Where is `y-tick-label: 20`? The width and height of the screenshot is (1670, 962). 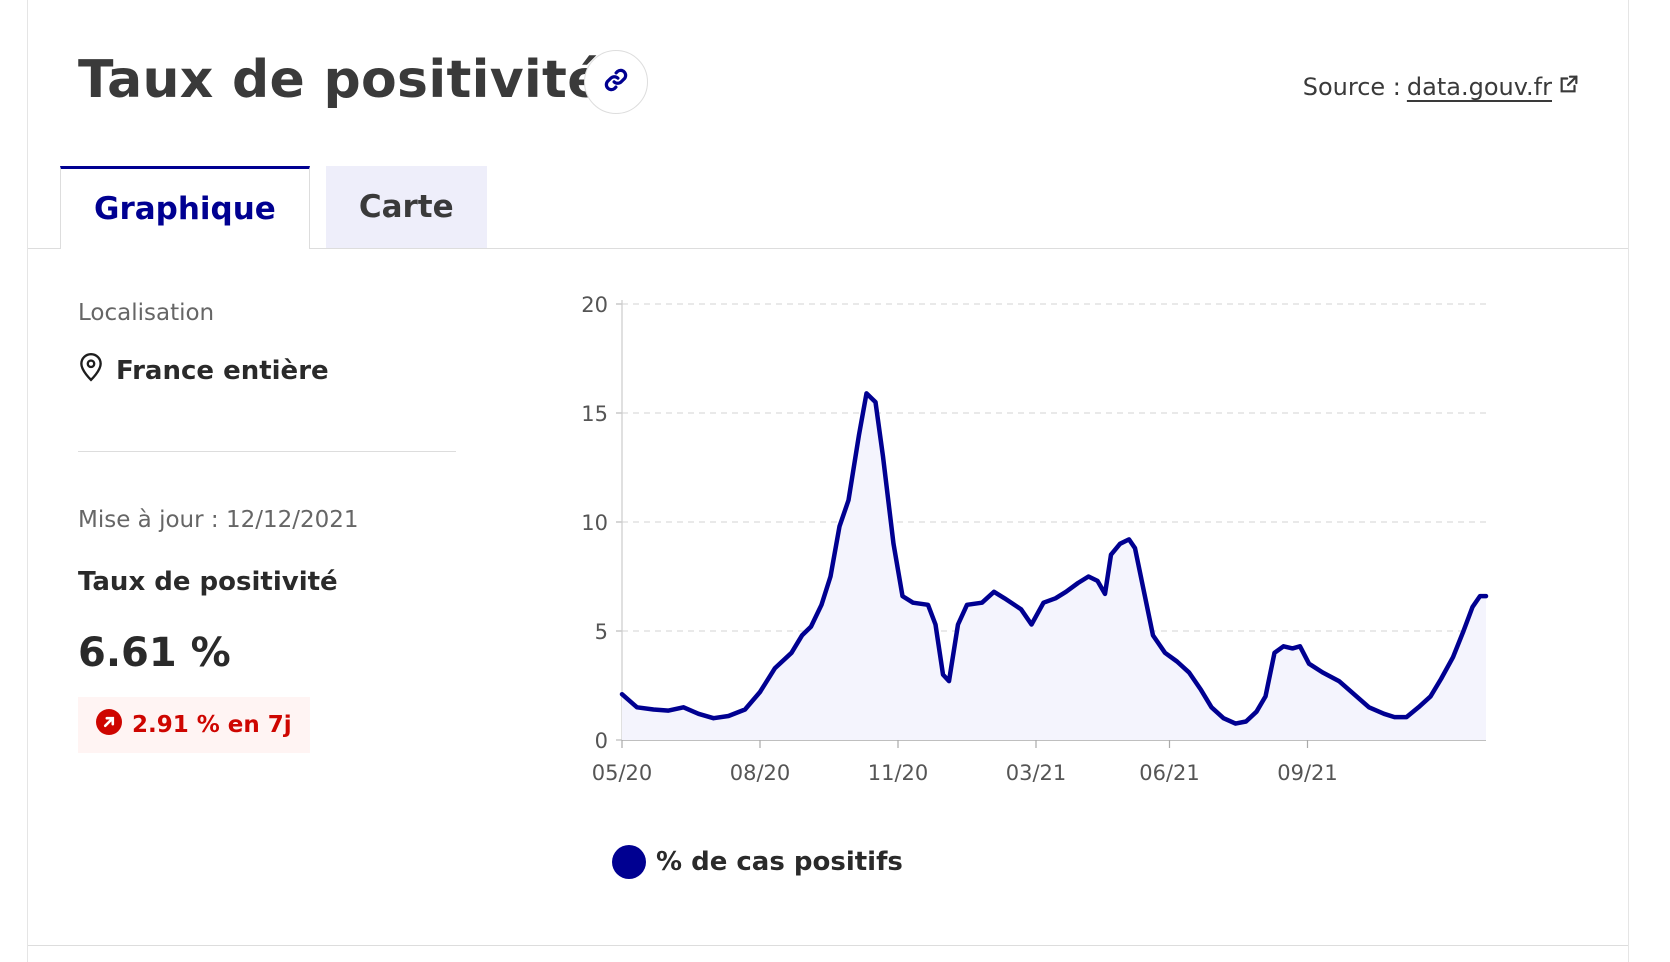
y-tick-label: 20 is located at coordinates (594, 305).